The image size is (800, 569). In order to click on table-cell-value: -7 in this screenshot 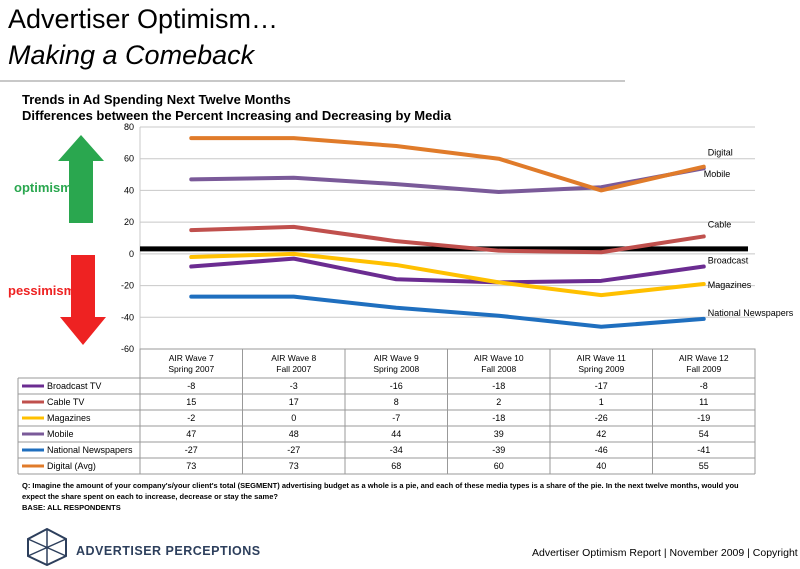, I will do `click(396, 418)`.